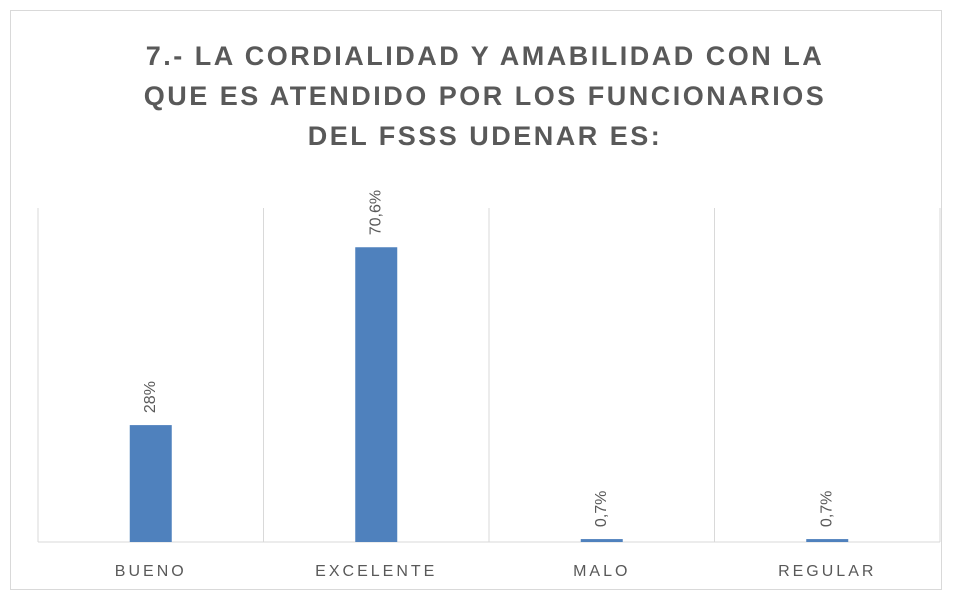 Image resolution: width=954 pixels, height=590 pixels. I want to click on x-tick-label: MALO, so click(601, 571).